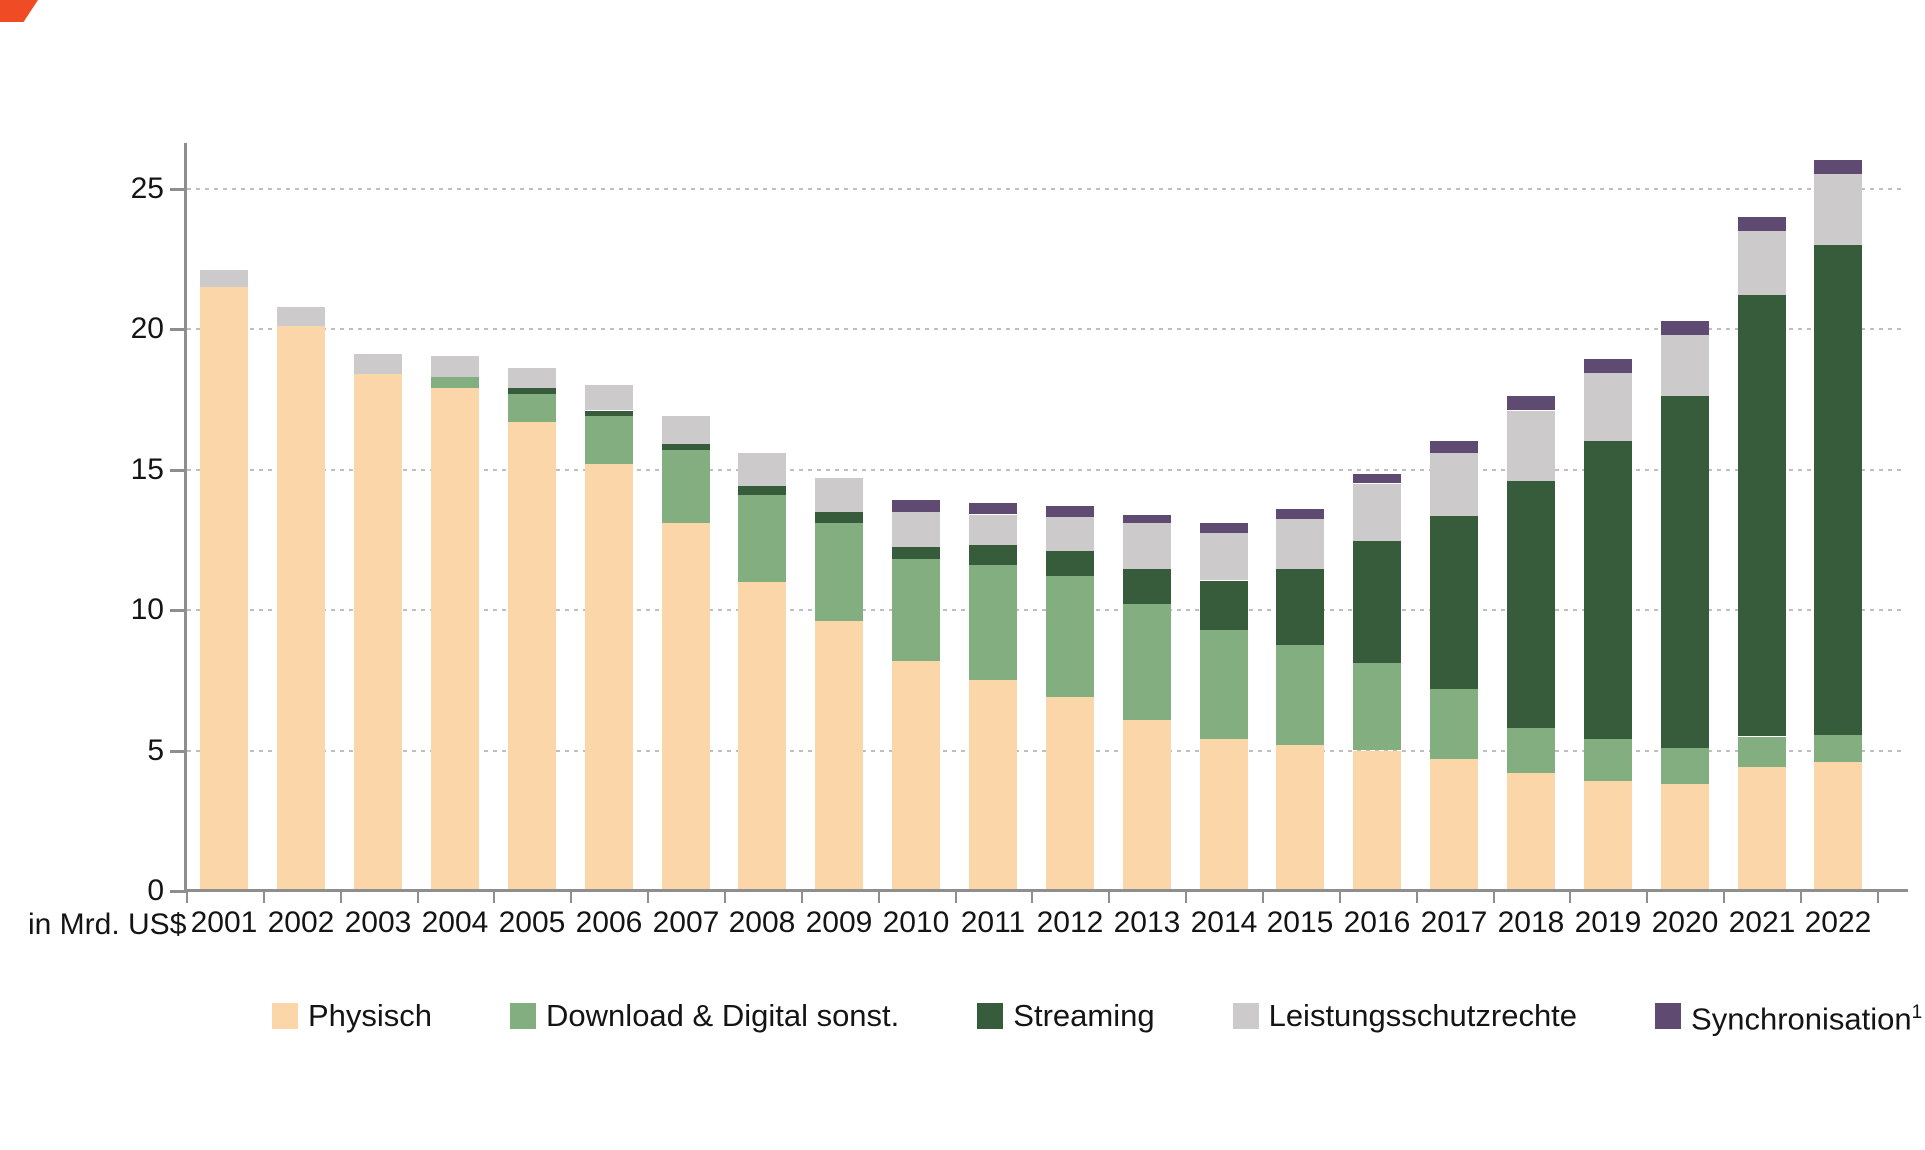  What do you see at coordinates (916, 775) in the screenshot?
I see `bar-segment-2010-physisch` at bounding box center [916, 775].